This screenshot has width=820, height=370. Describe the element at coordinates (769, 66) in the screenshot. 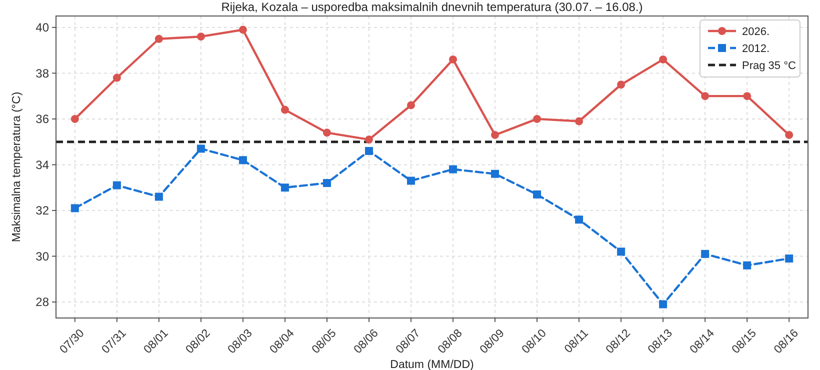

I see `legend-label: Prag 35 °C` at that location.